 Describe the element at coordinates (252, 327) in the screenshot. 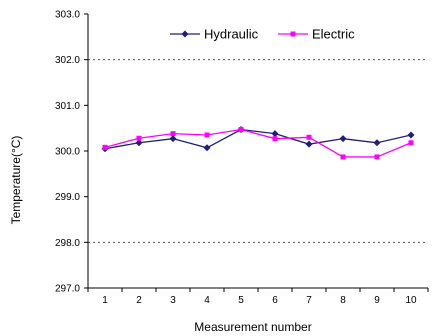

I see `x-axis-title: Measurement number` at that location.